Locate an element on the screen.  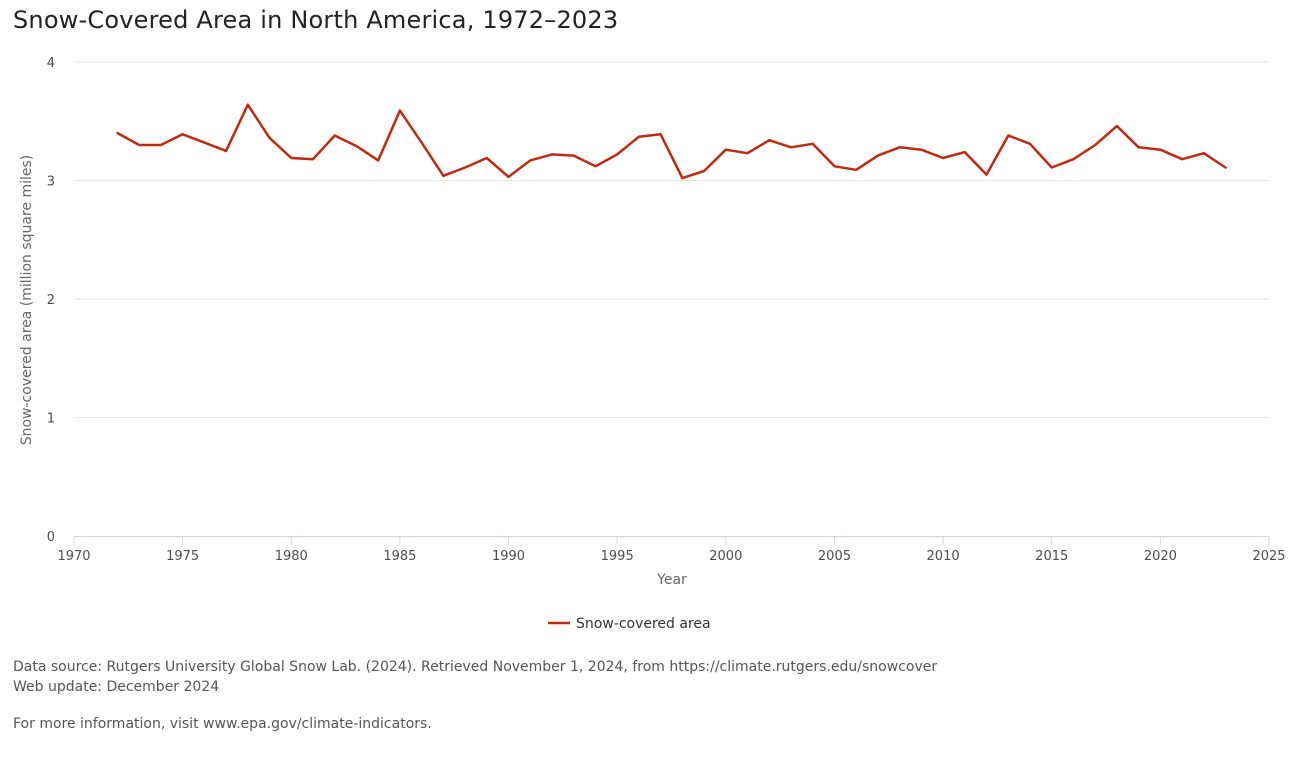
x-tick-label: 1975 is located at coordinates (182, 556).